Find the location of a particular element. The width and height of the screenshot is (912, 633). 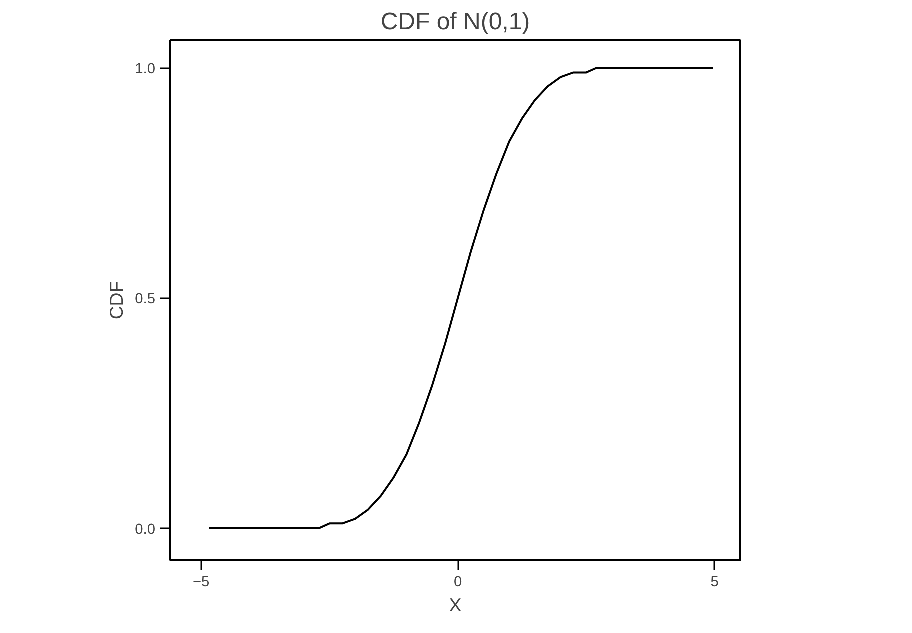

chart-title: CDF of N(0,1) is located at coordinates (455, 22).